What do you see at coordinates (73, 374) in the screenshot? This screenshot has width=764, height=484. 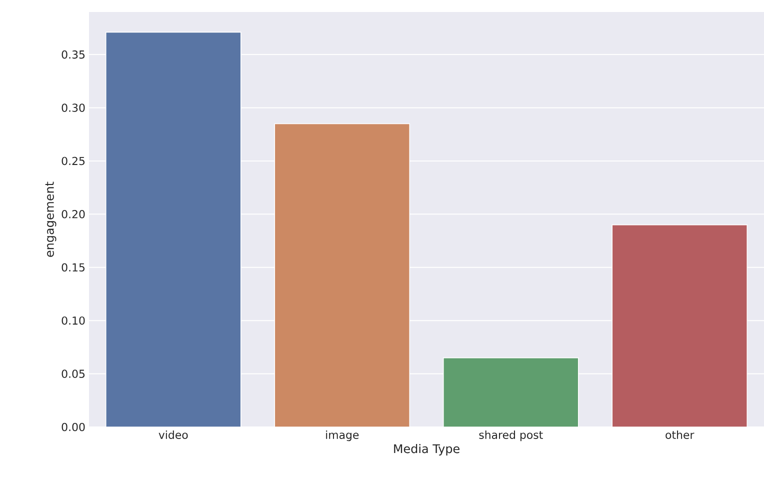 I see `y-tick-label: 0.05` at bounding box center [73, 374].